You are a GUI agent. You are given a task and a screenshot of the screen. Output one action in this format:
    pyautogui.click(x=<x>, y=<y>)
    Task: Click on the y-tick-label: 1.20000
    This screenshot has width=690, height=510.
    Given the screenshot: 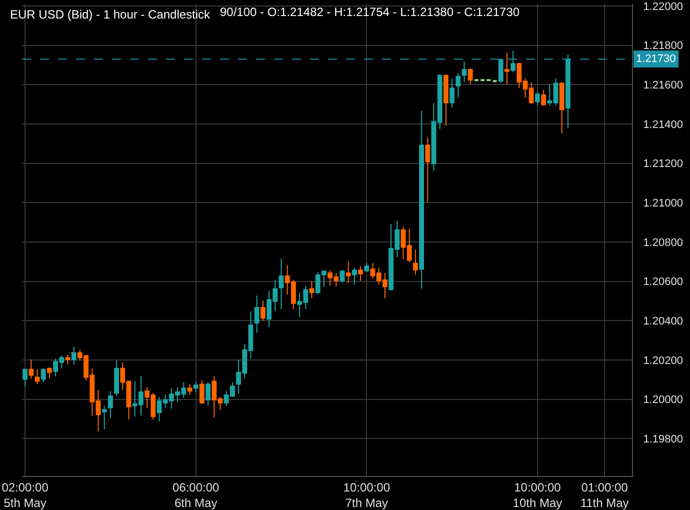 What is the action you would take?
    pyautogui.click(x=663, y=400)
    